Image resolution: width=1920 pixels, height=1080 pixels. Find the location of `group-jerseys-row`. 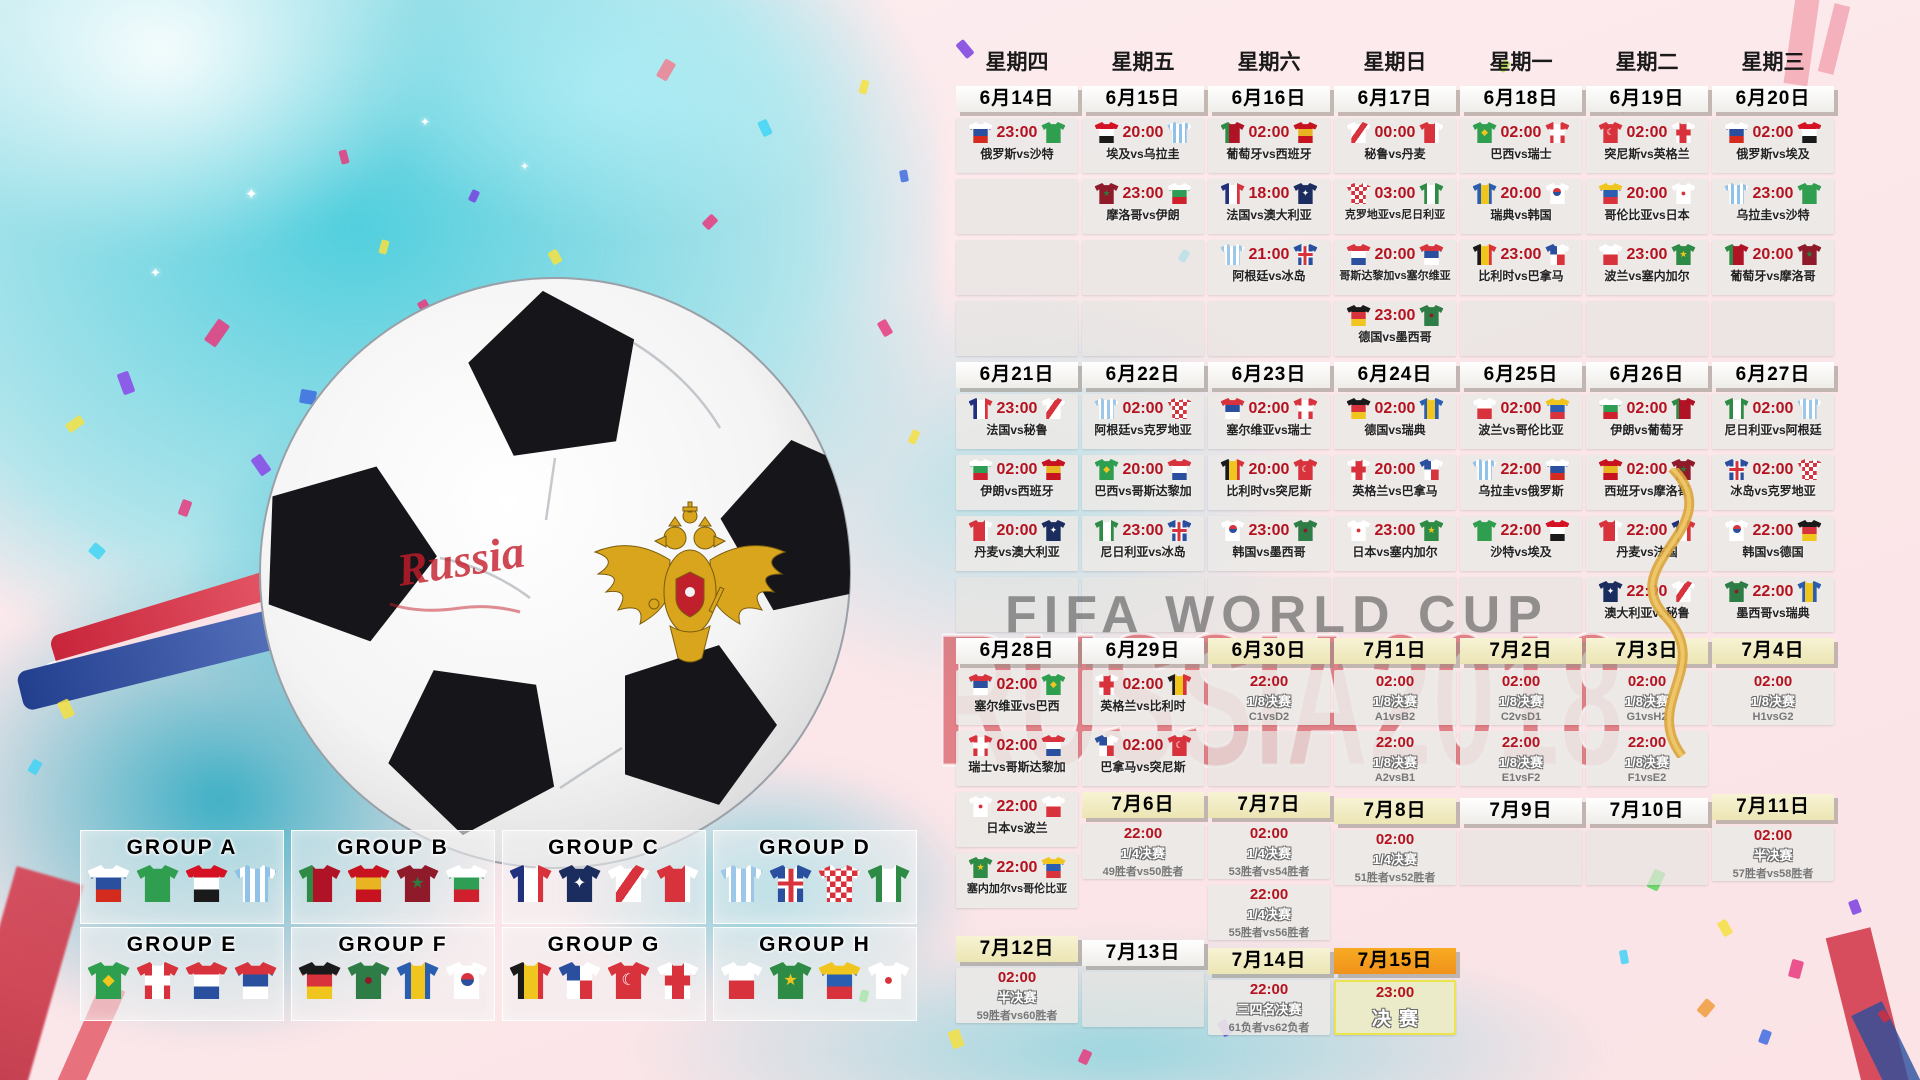

group-jerseys-row is located at coordinates (815, 883).